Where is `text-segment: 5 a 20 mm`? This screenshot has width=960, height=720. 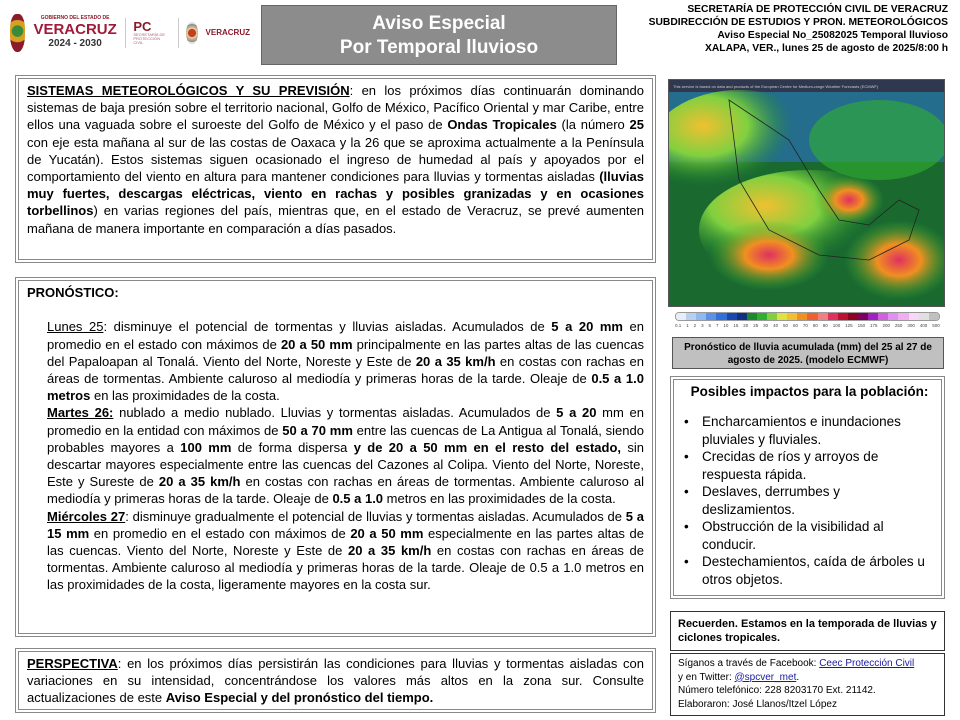
text-segment: 5 a 20 mm is located at coordinates (587, 327).